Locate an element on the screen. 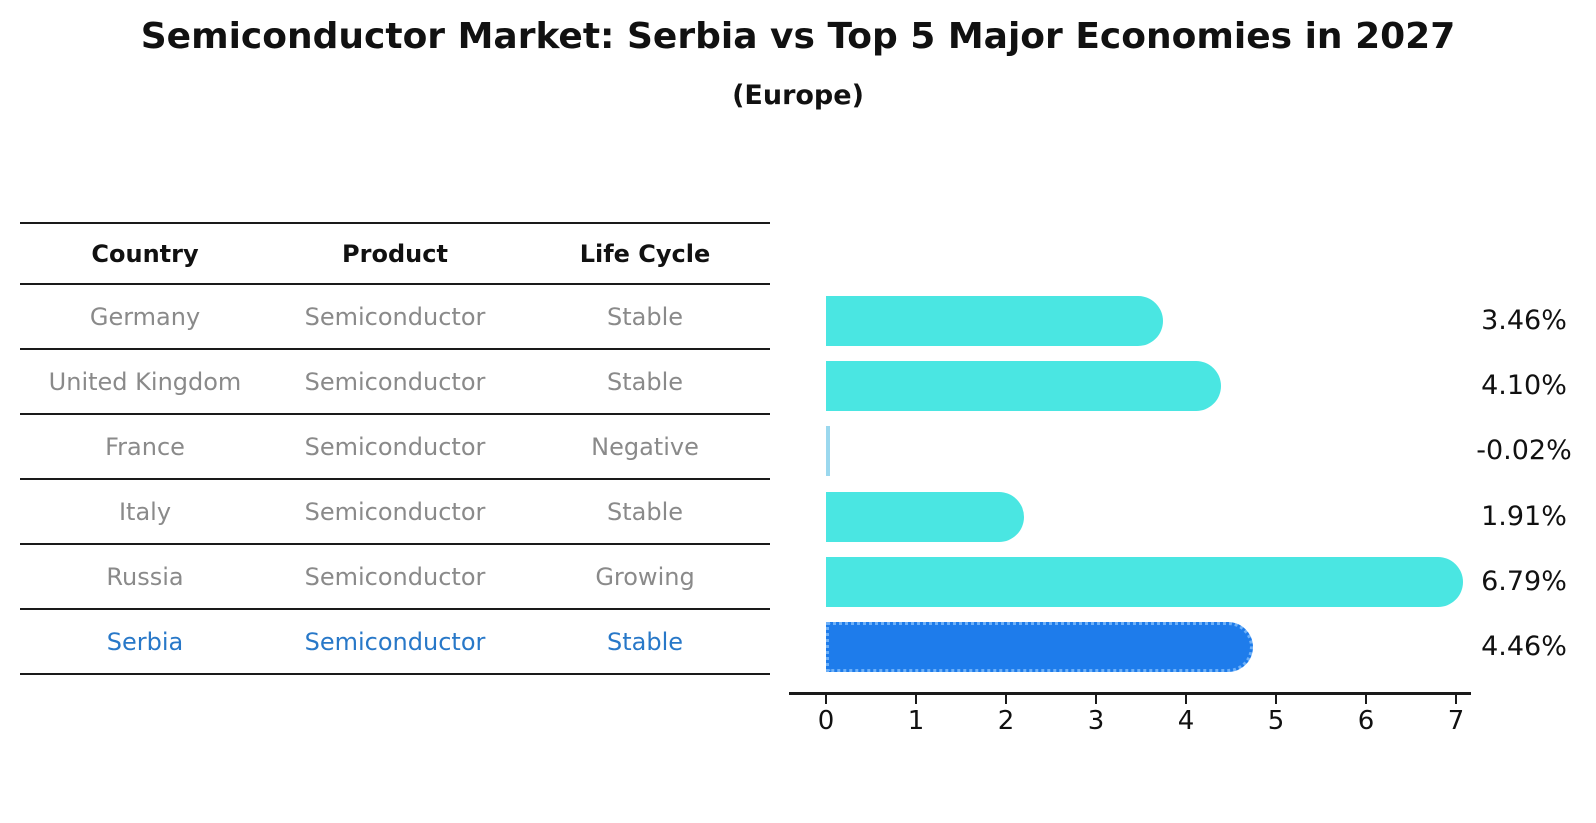 The image size is (1596, 823). cell-country: France is located at coordinates (145, 446).